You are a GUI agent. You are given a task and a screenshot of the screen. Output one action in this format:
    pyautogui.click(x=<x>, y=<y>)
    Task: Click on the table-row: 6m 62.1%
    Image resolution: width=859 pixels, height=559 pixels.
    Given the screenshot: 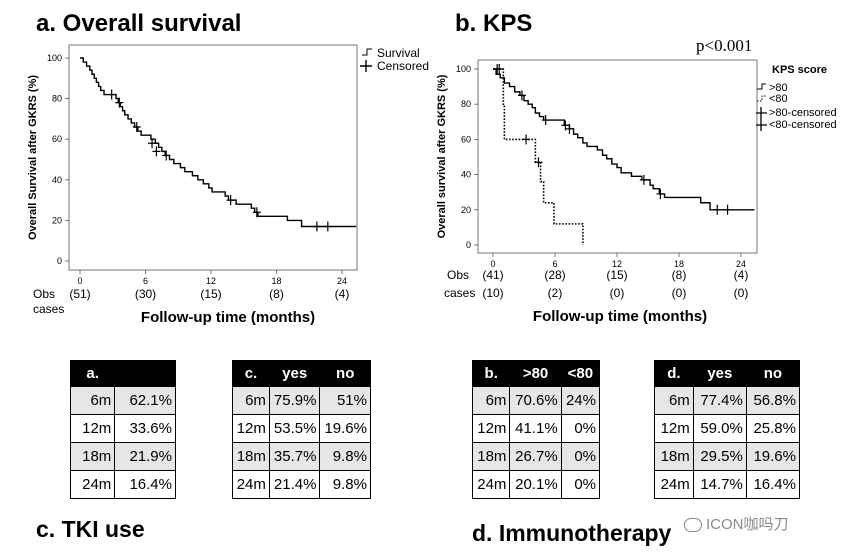 What is the action you would take?
    pyautogui.click(x=122, y=400)
    